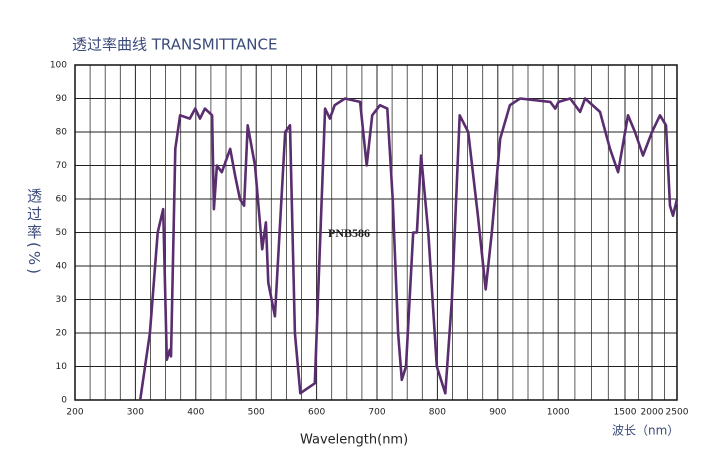 This screenshot has height=460, width=720. I want to click on chart-title: 透过率曲线 TRANSMITTANCE, so click(174, 45).